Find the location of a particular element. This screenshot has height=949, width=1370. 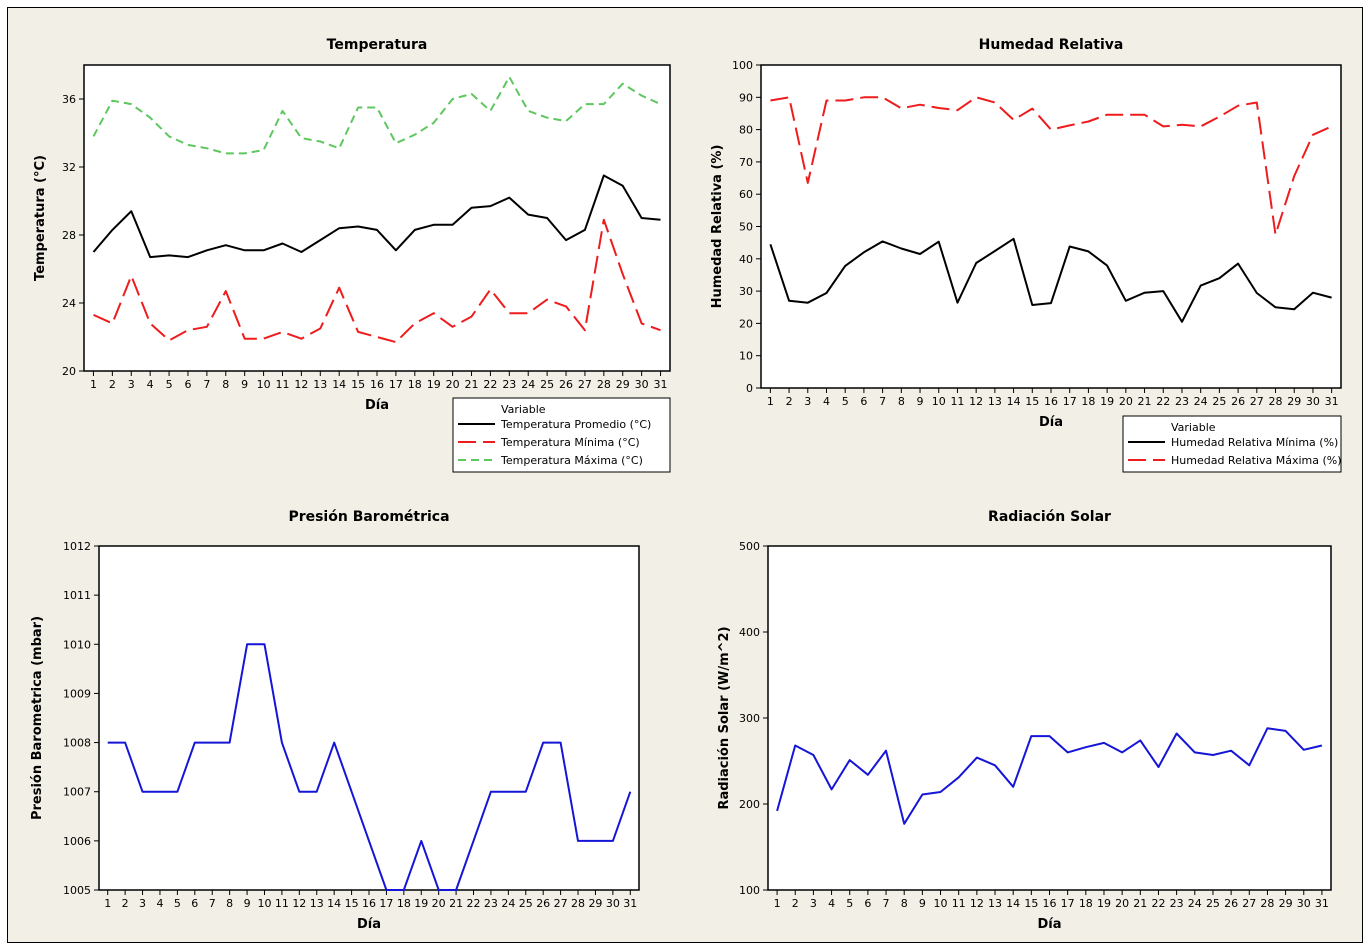

pres-xtick-label: 7 is located at coordinates (212, 903).